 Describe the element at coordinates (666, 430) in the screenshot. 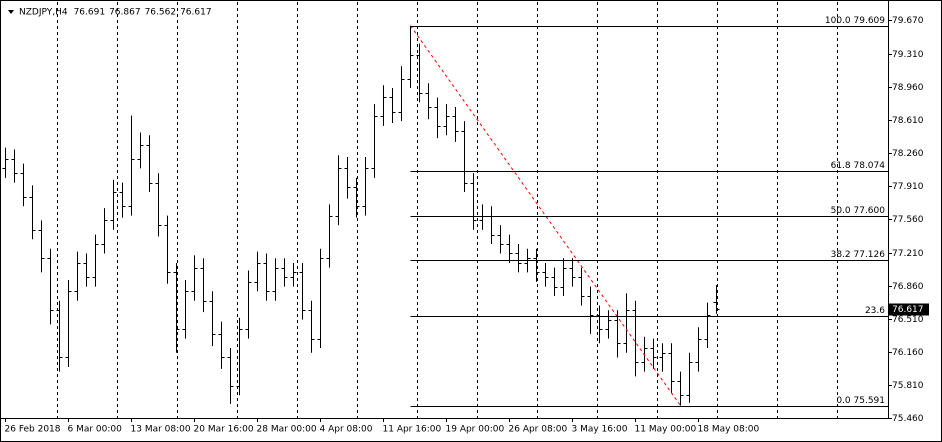

I see `x-tick-label: 11 May 00:00` at that location.